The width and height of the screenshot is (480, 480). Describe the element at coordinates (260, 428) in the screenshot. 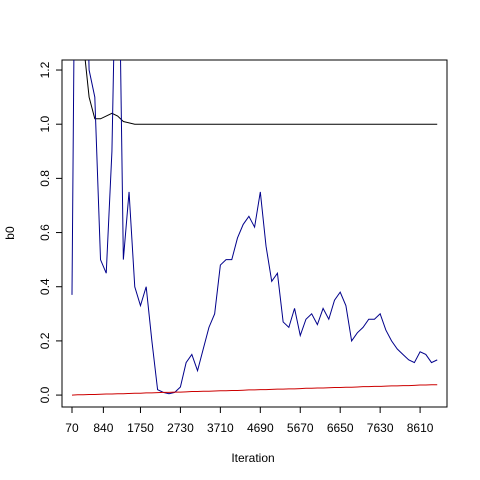

I see `x-tick-label: 4690` at that location.